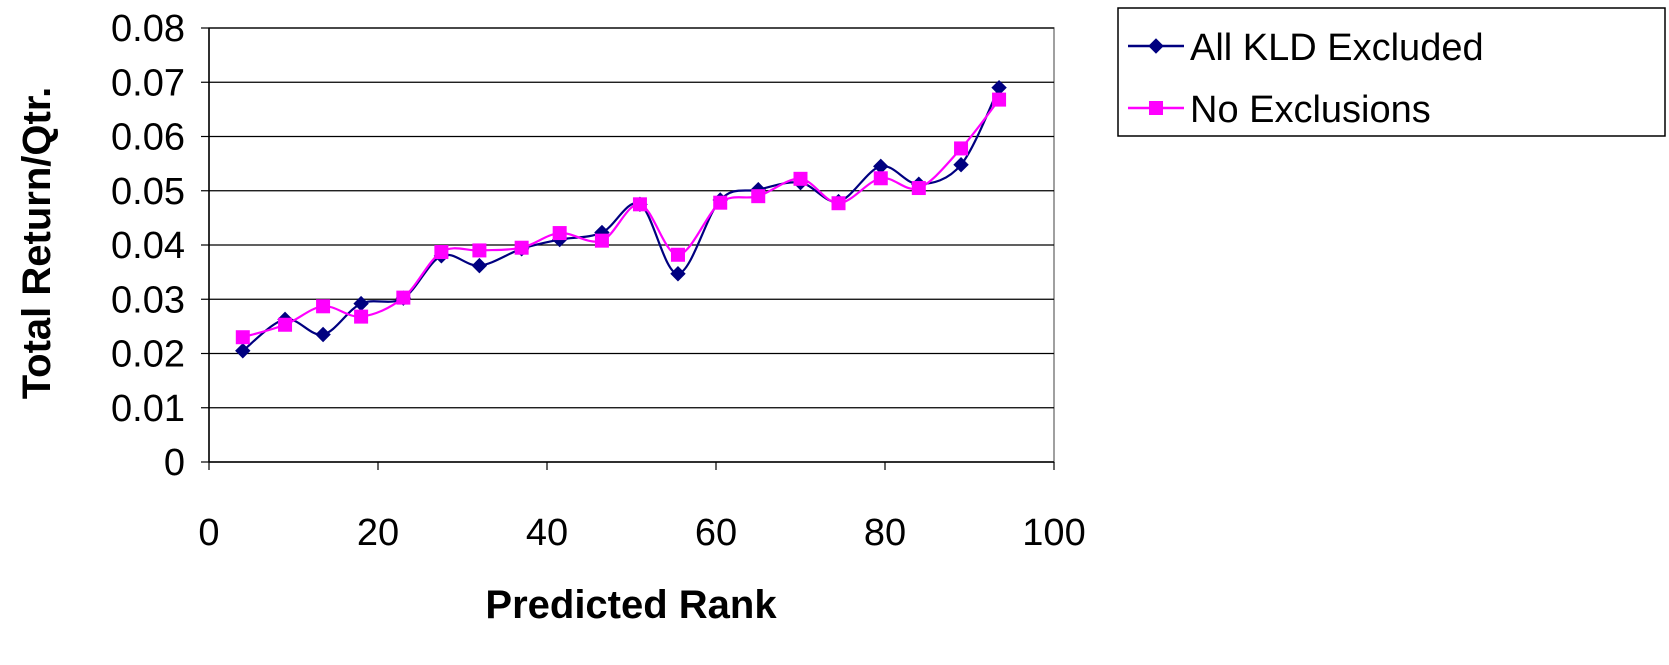 This screenshot has width=1669, height=665. What do you see at coordinates (1053, 533) in the screenshot?
I see `x-tick-label: 100` at bounding box center [1053, 533].